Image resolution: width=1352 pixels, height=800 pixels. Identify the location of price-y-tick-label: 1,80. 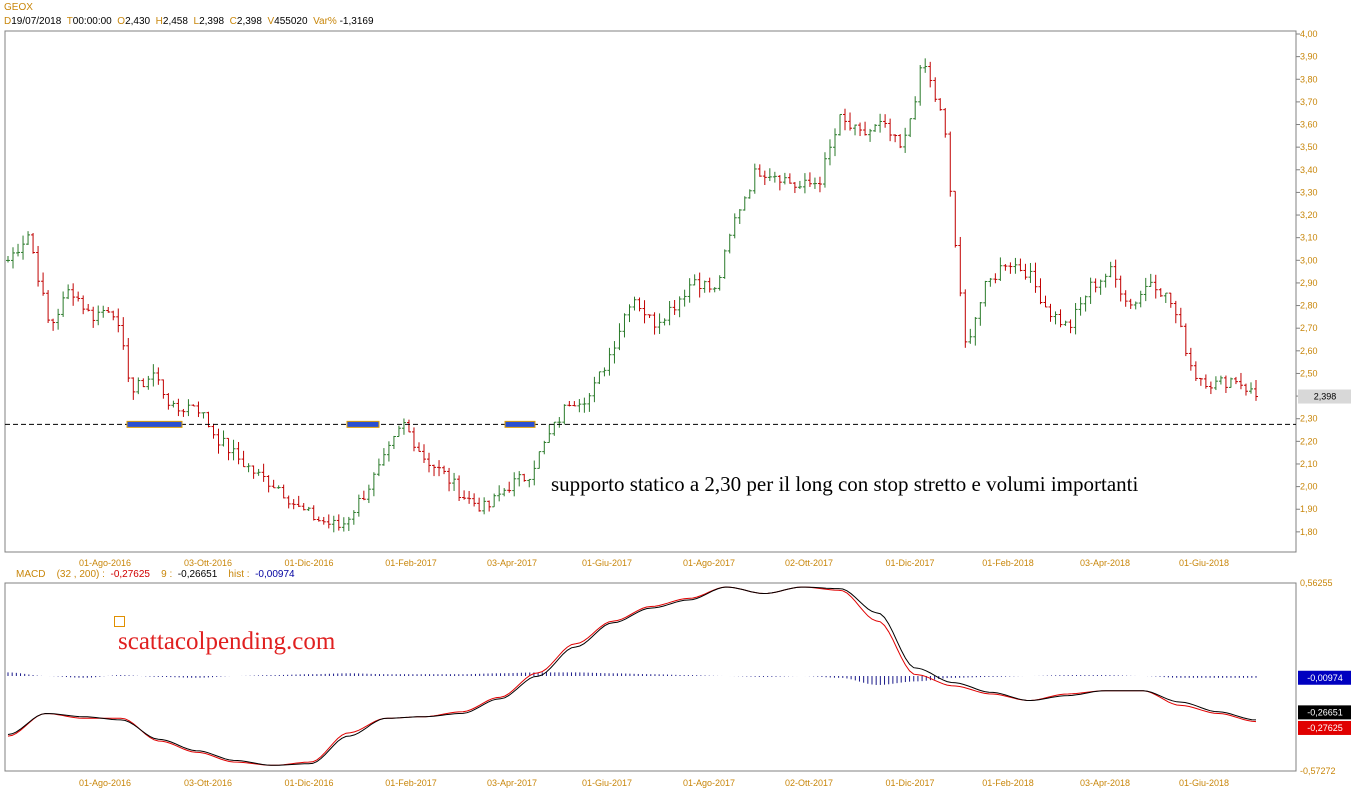
(1309, 532).